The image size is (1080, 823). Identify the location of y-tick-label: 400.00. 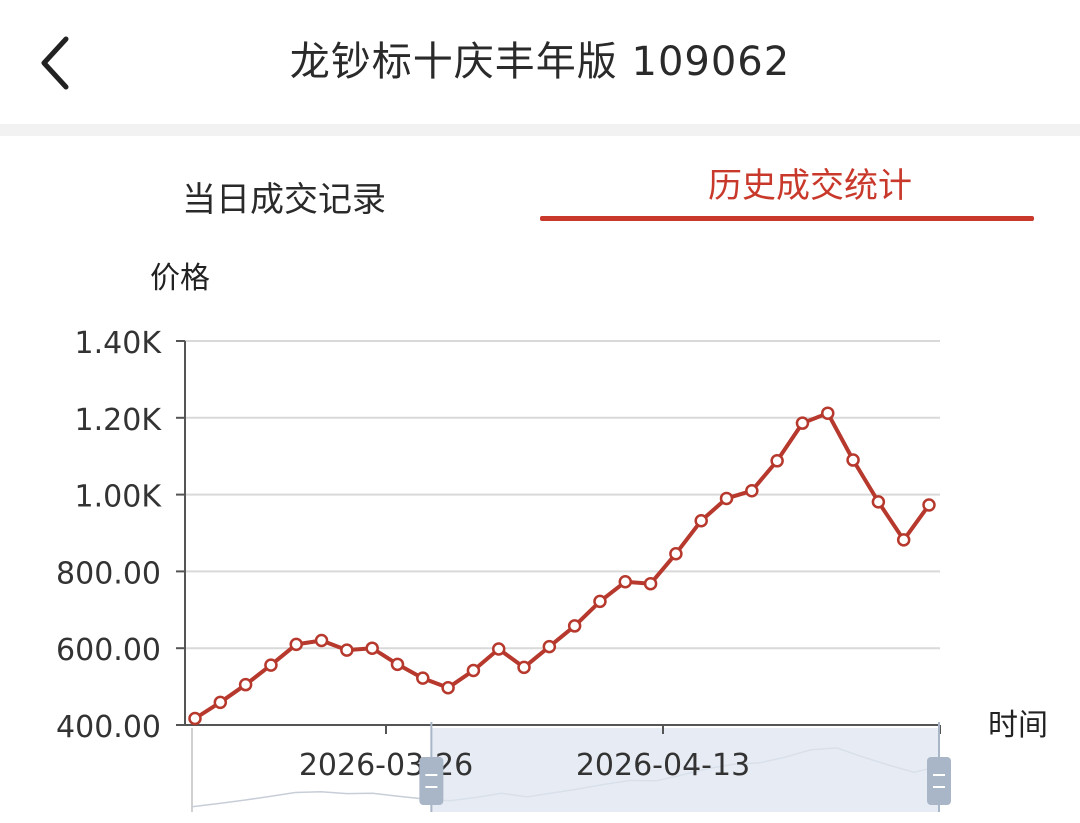
(108, 727).